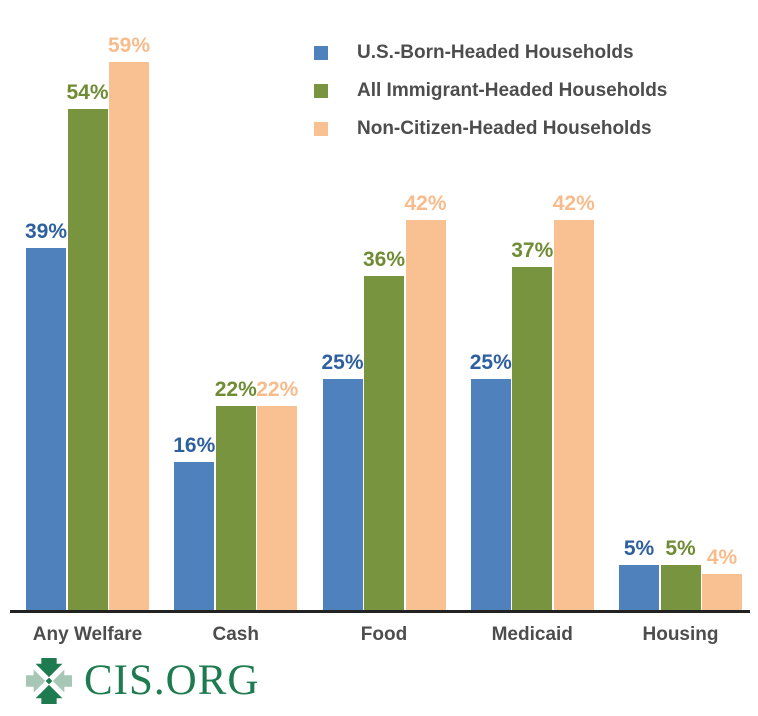  Describe the element at coordinates (495, 52) in the screenshot. I see `legend-label: U.S.-Born-Headed Households` at that location.